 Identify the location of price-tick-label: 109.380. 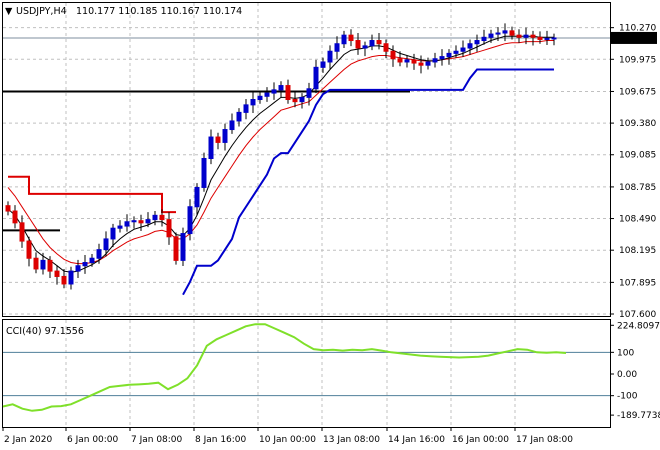
(637, 124).